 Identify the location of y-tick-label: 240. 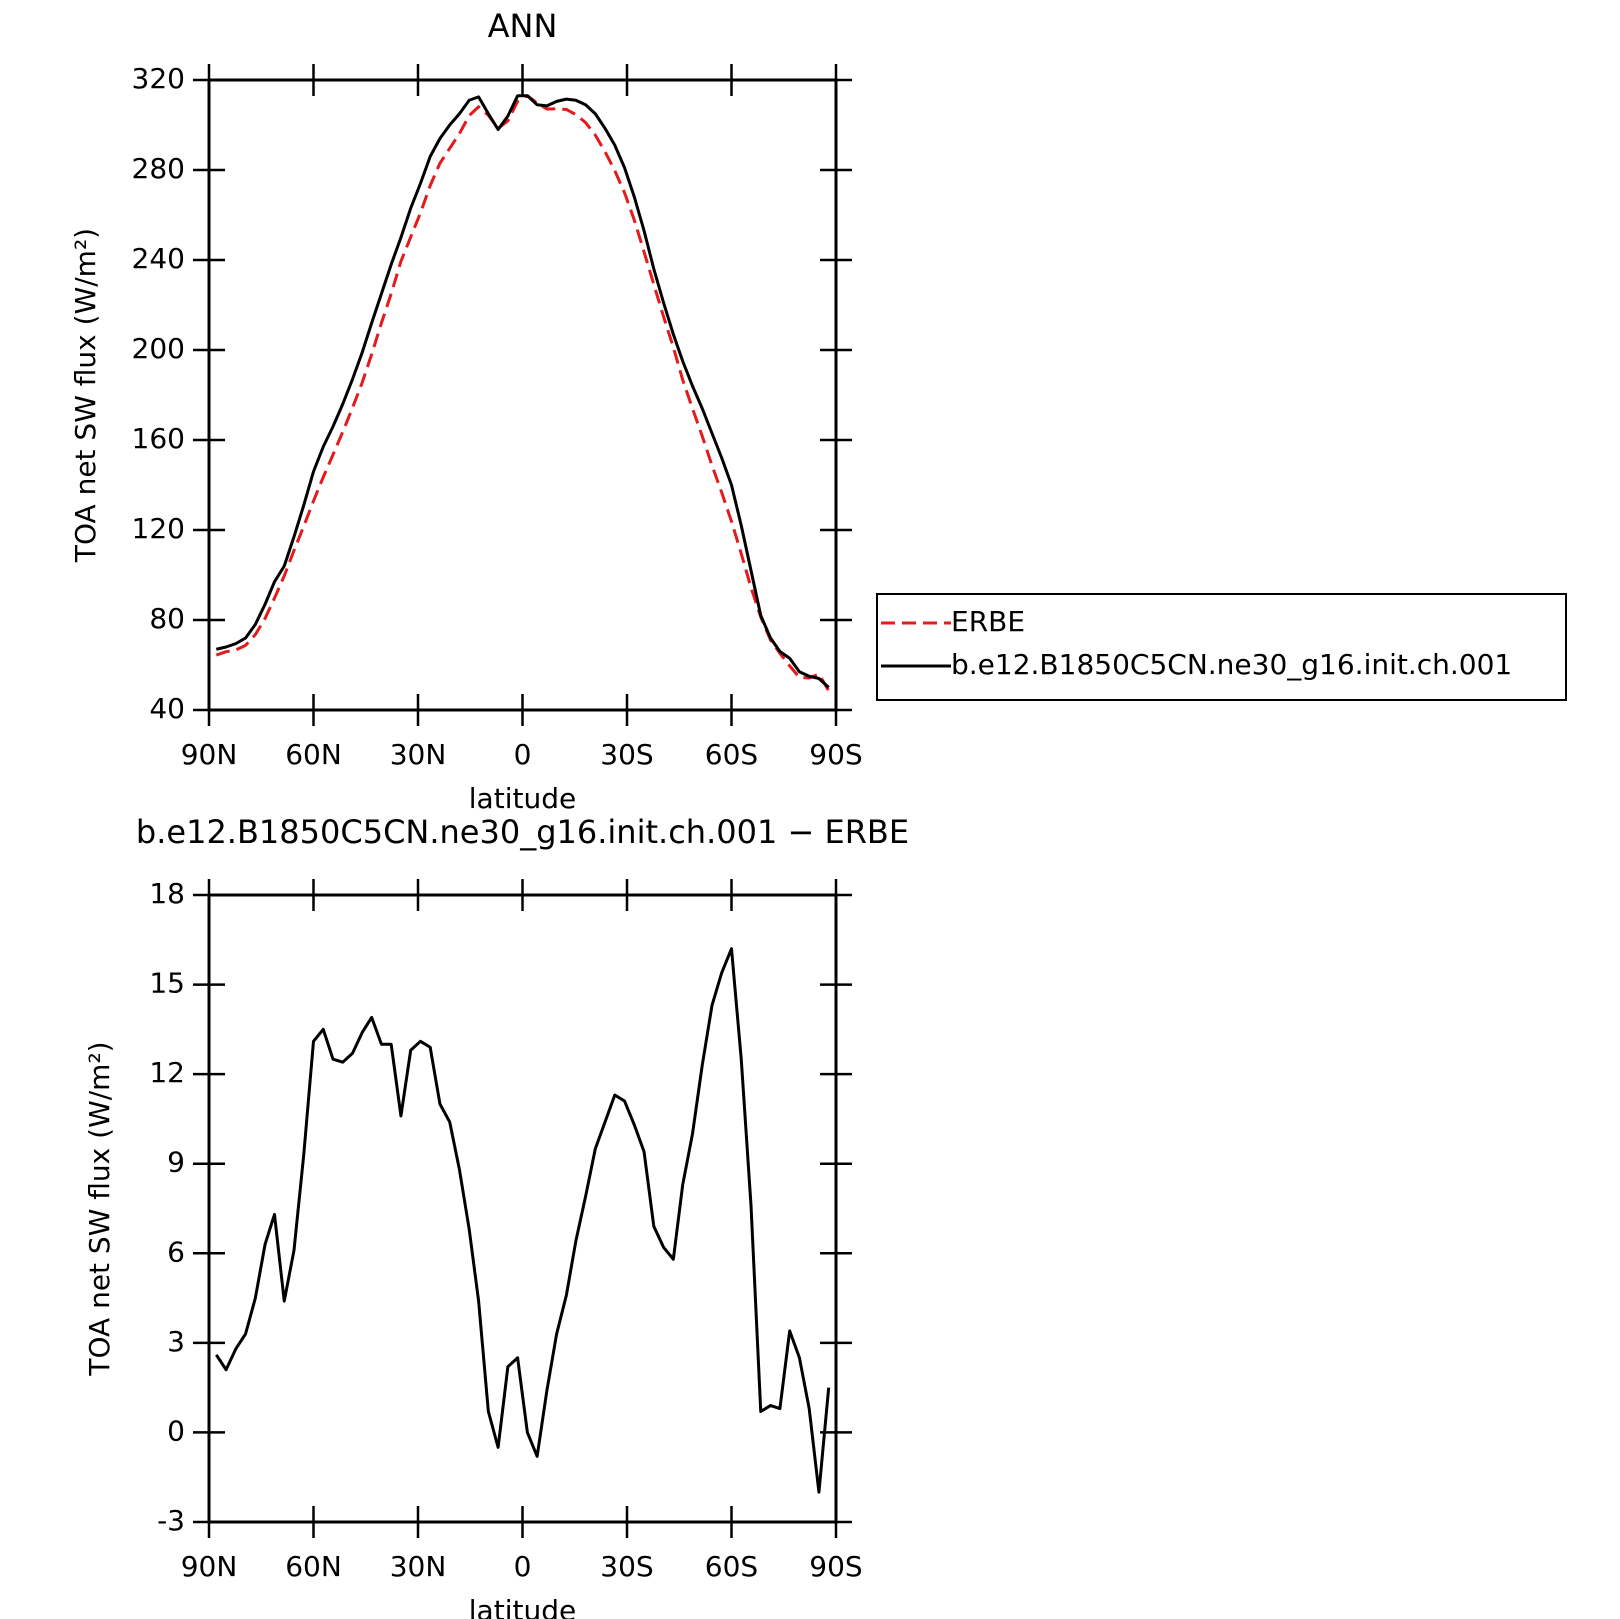
(158, 258).